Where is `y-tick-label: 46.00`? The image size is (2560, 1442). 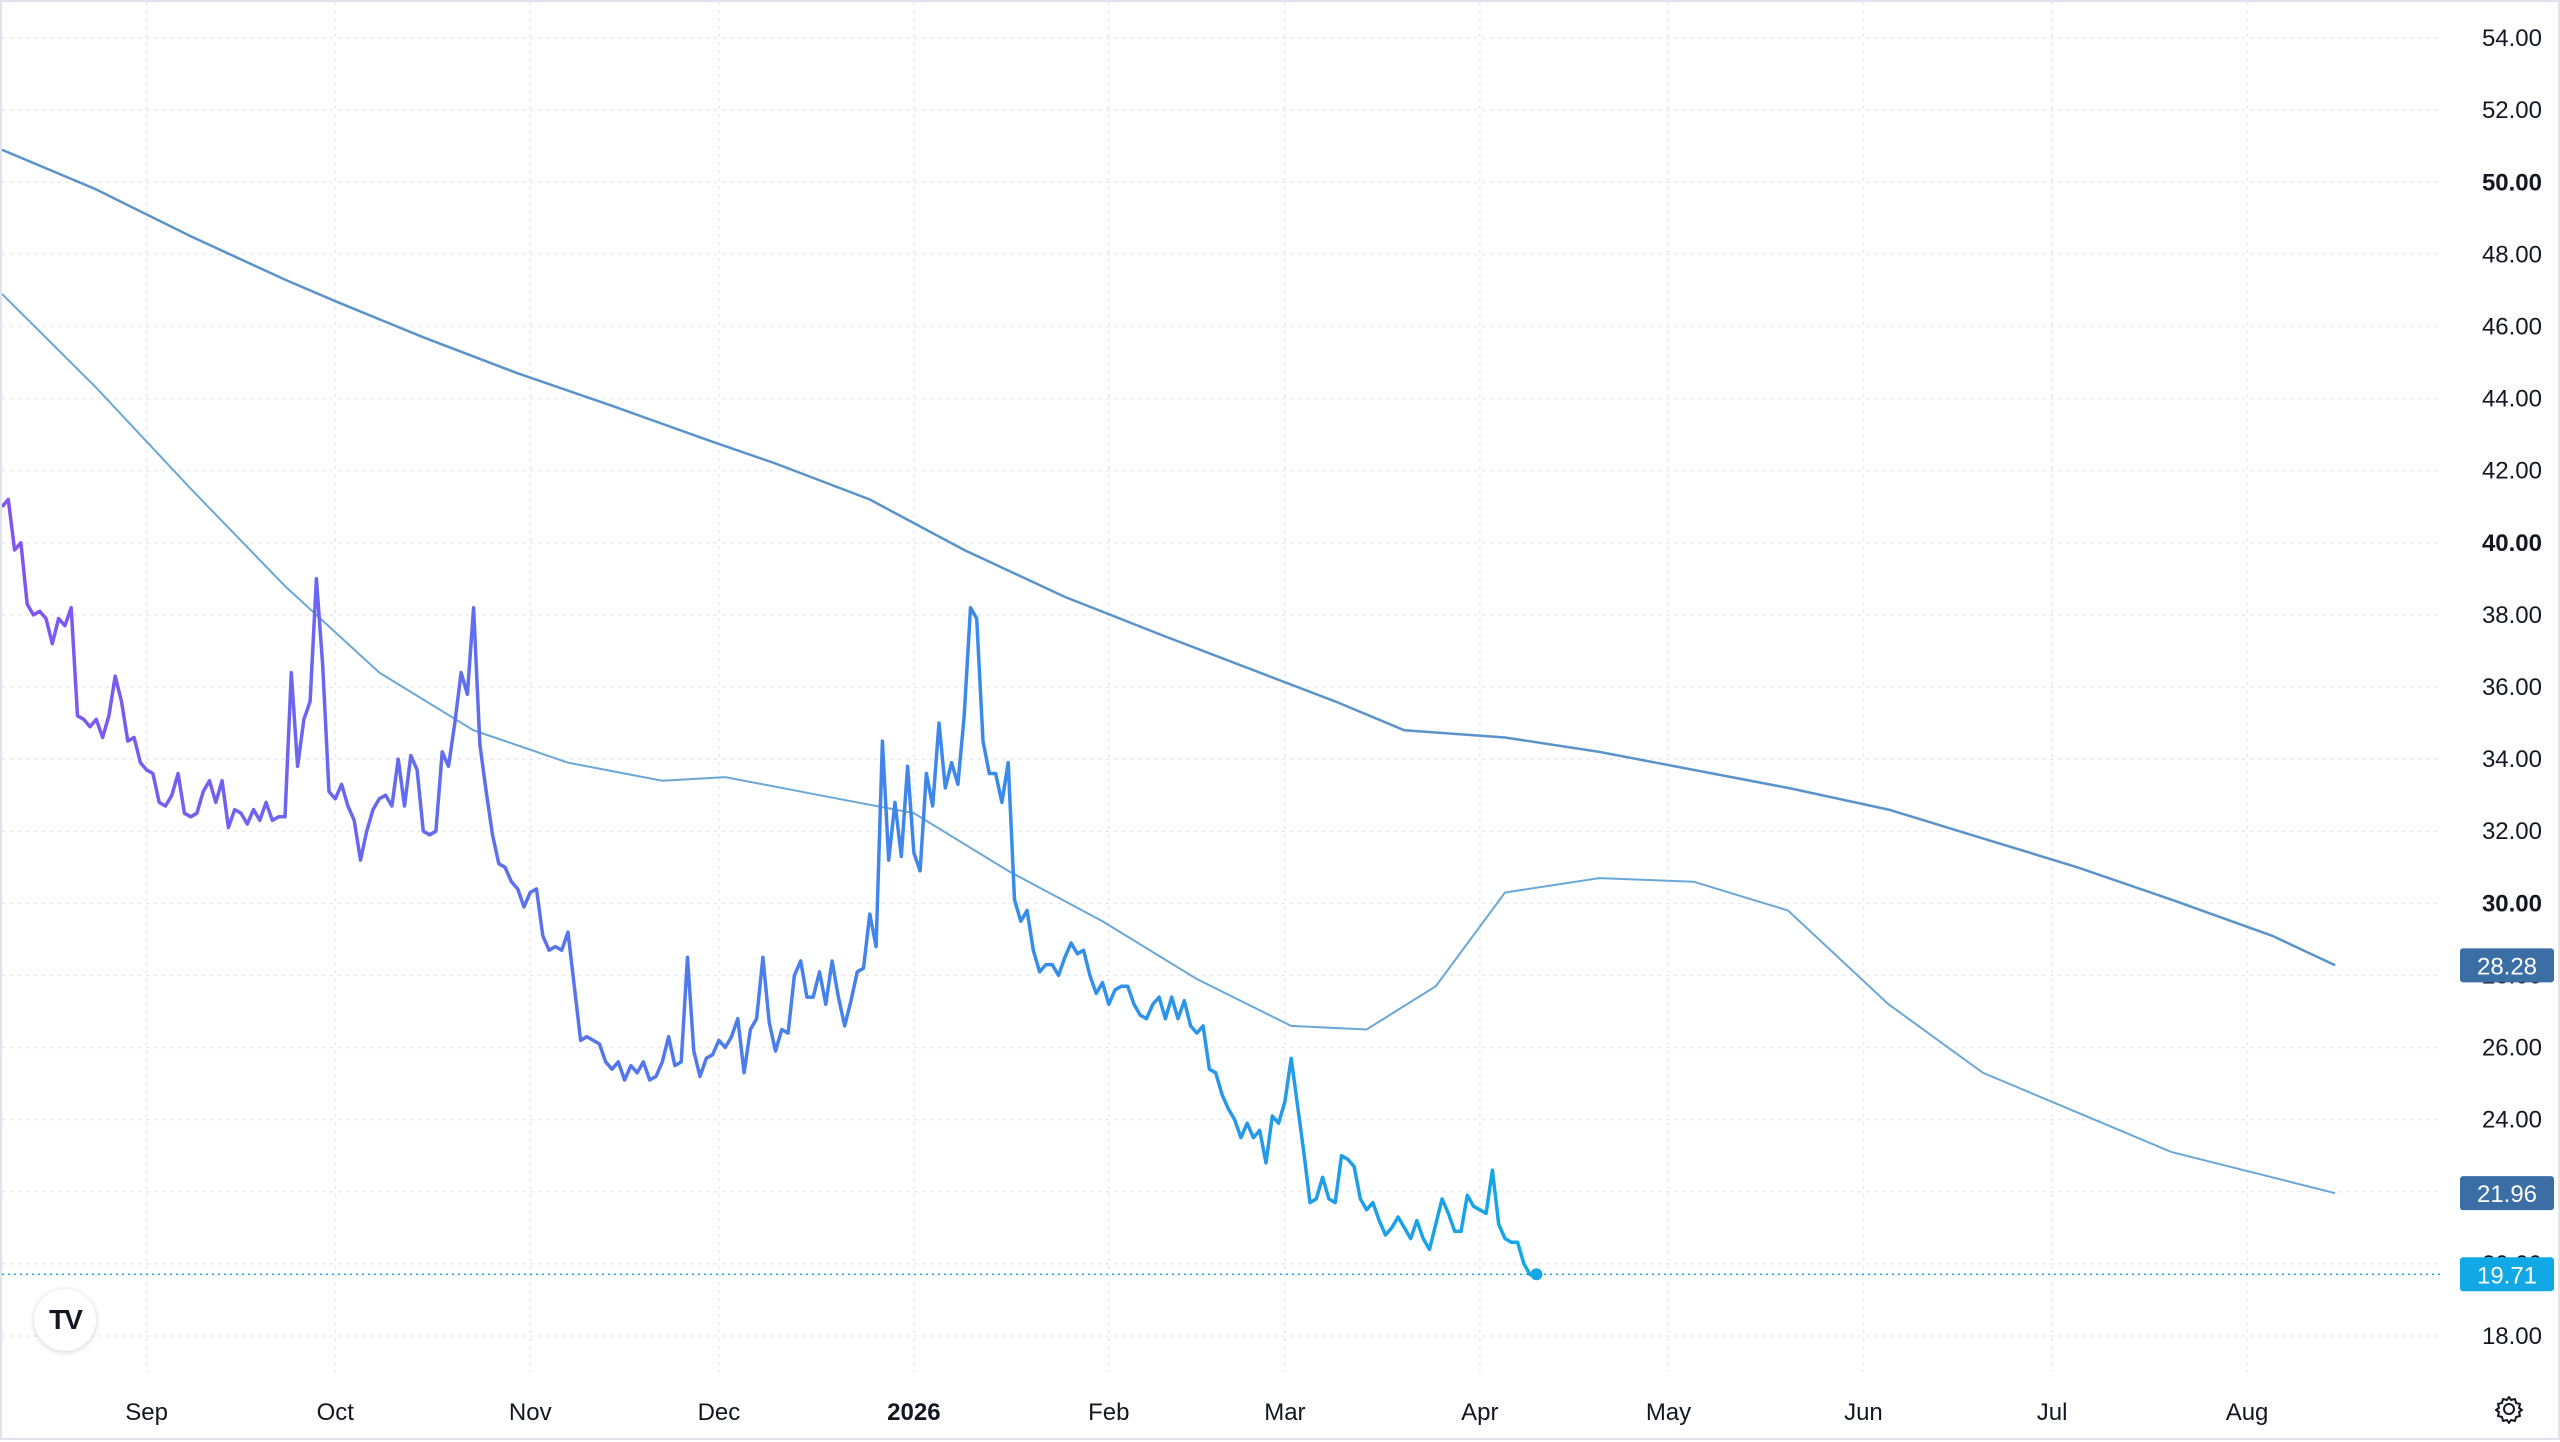
y-tick-label: 46.00 is located at coordinates (2512, 326).